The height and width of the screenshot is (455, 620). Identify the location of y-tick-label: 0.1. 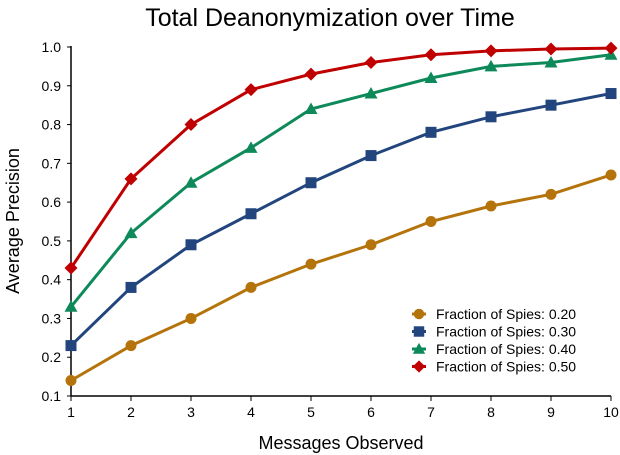
(52, 396).